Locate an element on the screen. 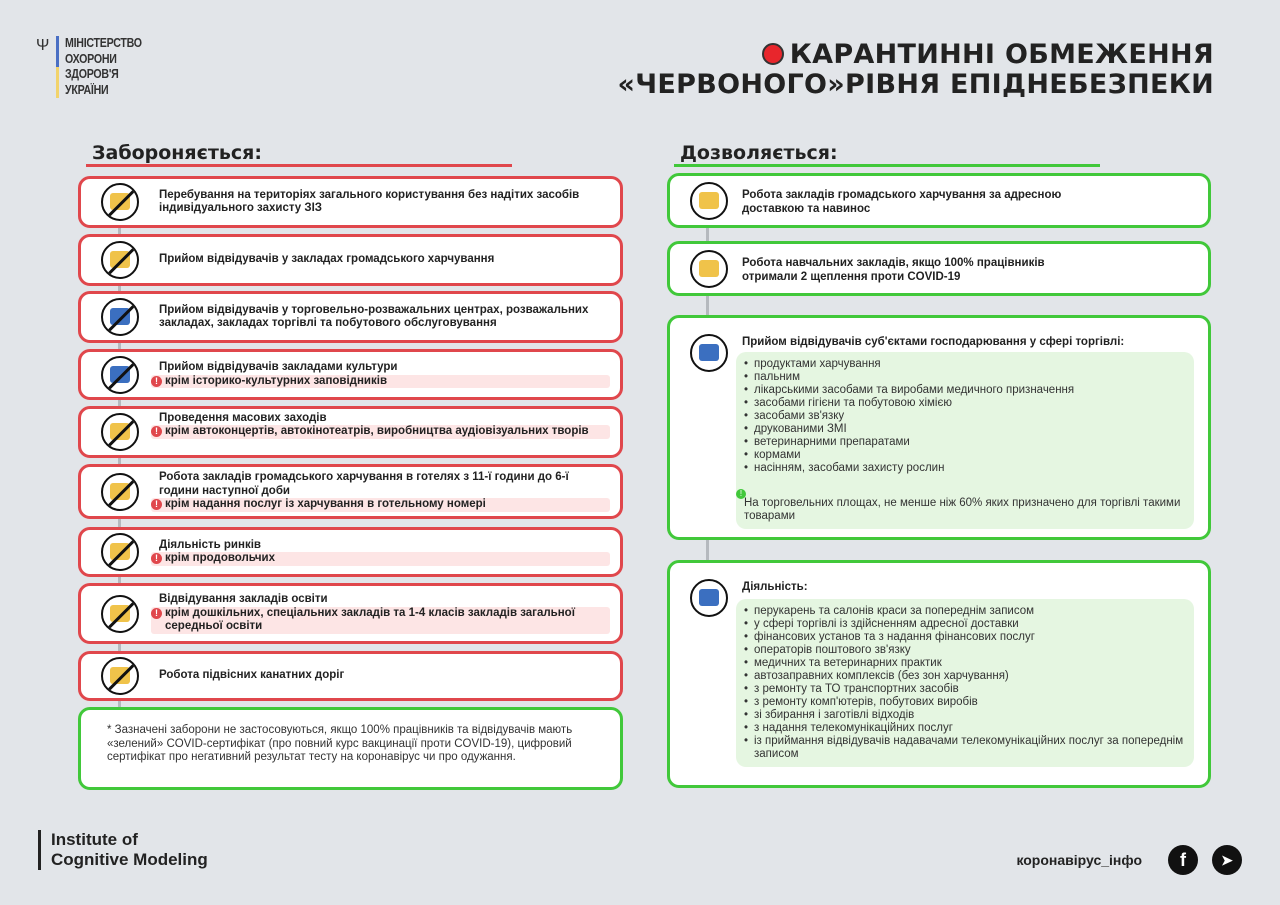 The image size is (1280, 905). list-item: кормами is located at coordinates (965, 455).